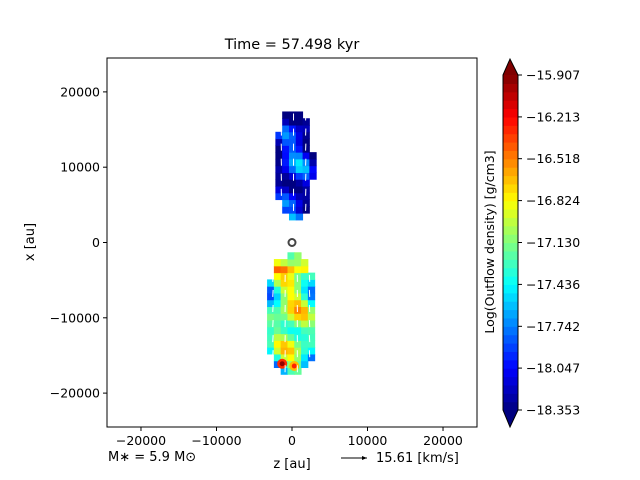 The width and height of the screenshot is (640, 480). Describe the element at coordinates (80, 167) in the screenshot. I see `y-tick-label: 10000` at that location.